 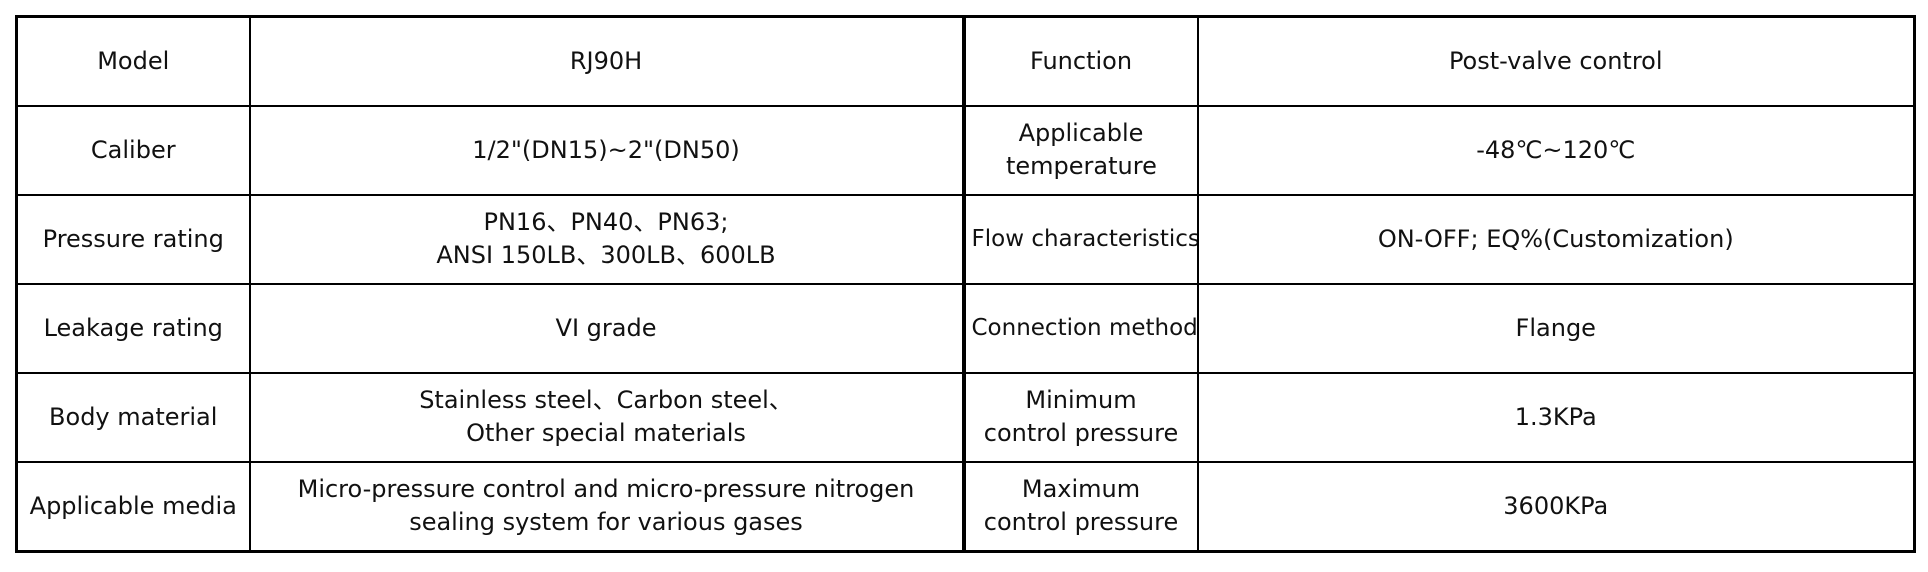 What do you see at coordinates (133, 239) in the screenshot?
I see `row-label: Pressure rating` at bounding box center [133, 239].